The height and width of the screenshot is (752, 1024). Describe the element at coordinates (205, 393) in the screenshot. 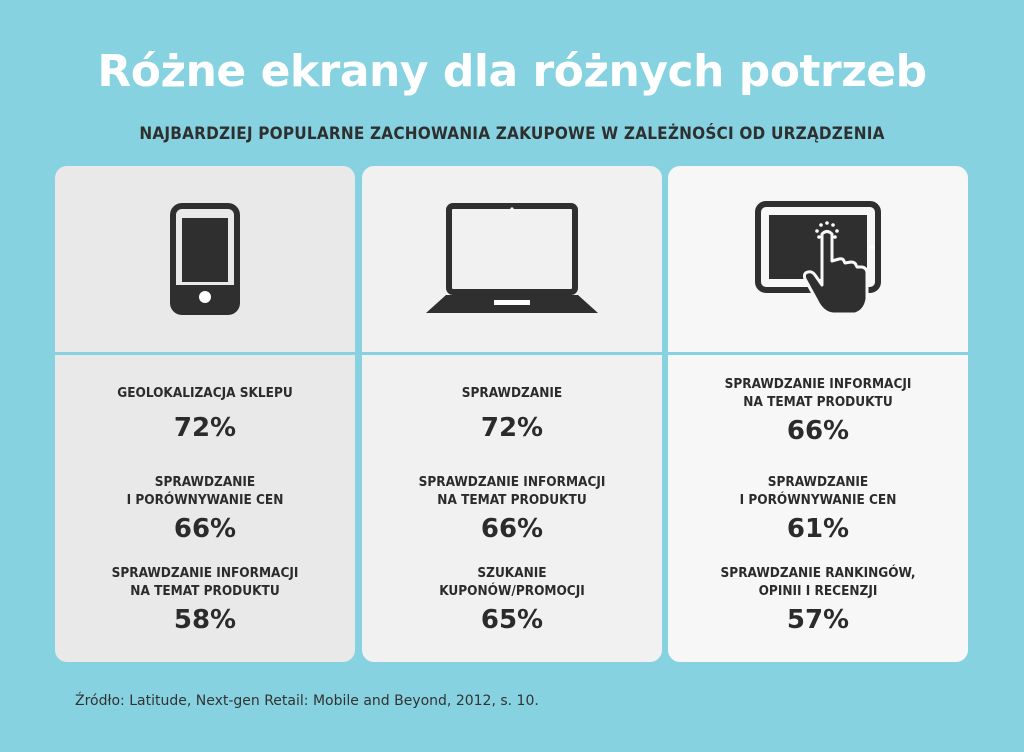

I see `stat-label: GEOLOKALIZACJA SKLEPU` at that location.